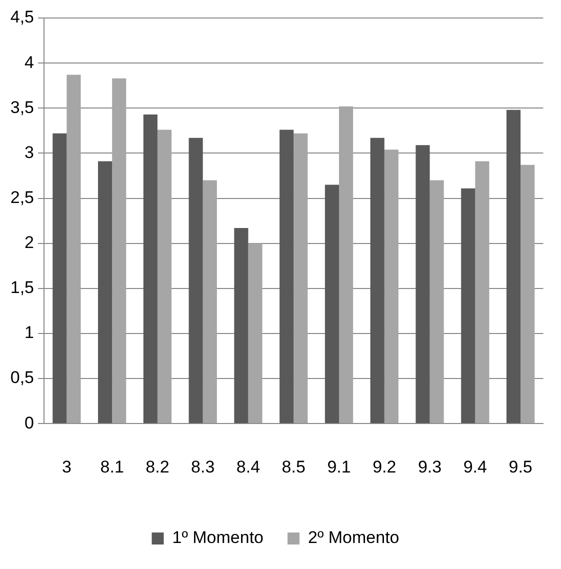 The image size is (561, 569). Describe the element at coordinates (218, 538) in the screenshot. I see `legend-label: 1º Momento` at that location.